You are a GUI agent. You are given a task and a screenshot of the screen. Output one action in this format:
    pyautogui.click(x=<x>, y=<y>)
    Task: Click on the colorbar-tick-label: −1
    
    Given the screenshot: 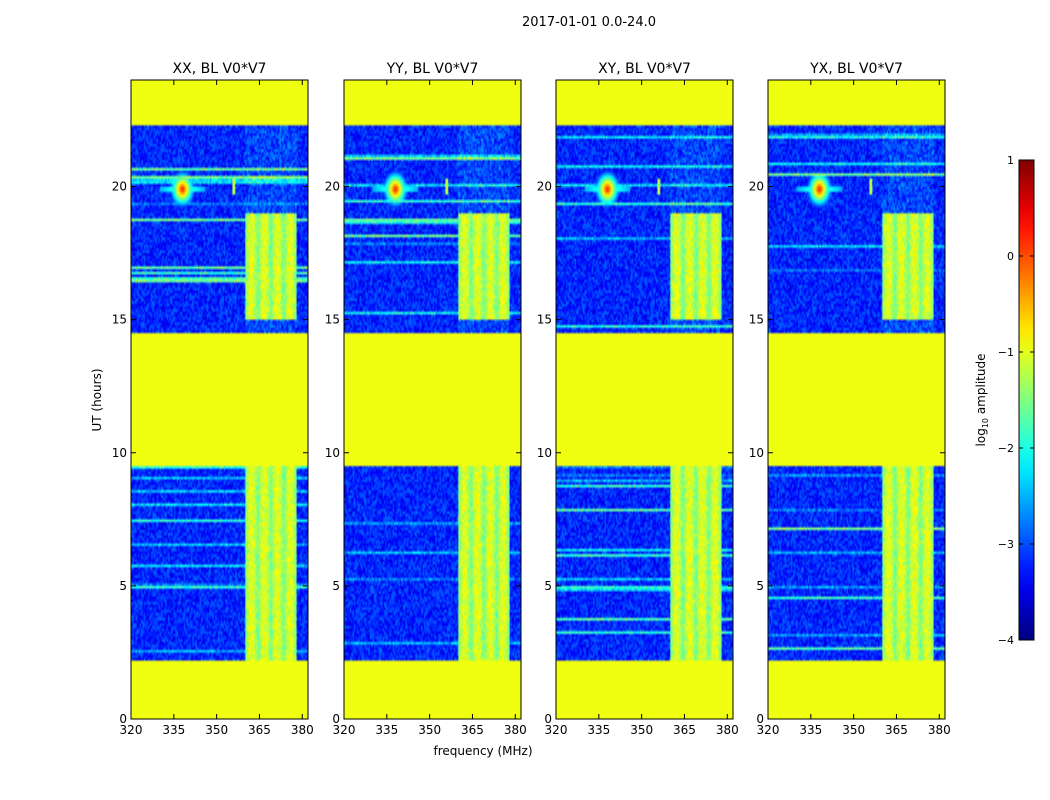 What is the action you would take?
    pyautogui.click(x=1006, y=352)
    